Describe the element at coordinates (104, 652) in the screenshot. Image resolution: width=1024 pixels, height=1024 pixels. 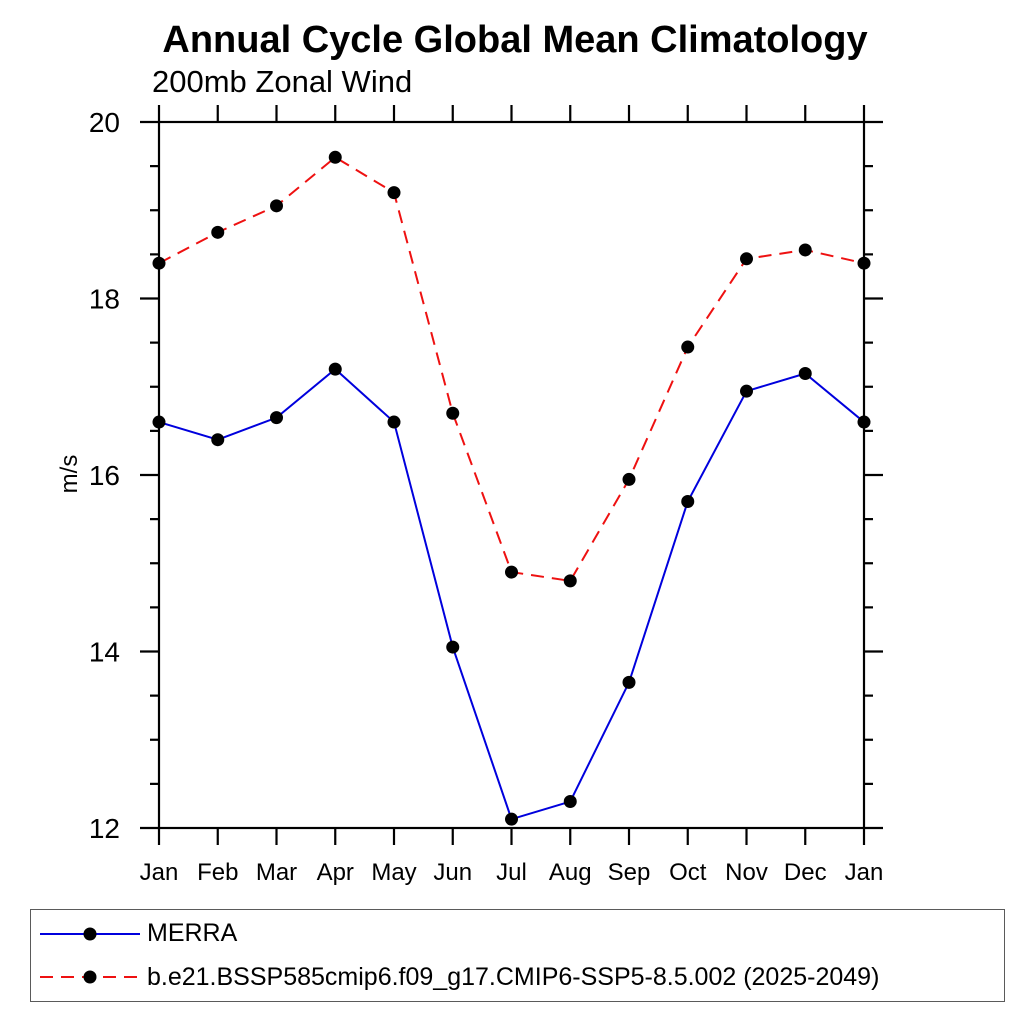
I see `y-tick-label: 14` at that location.